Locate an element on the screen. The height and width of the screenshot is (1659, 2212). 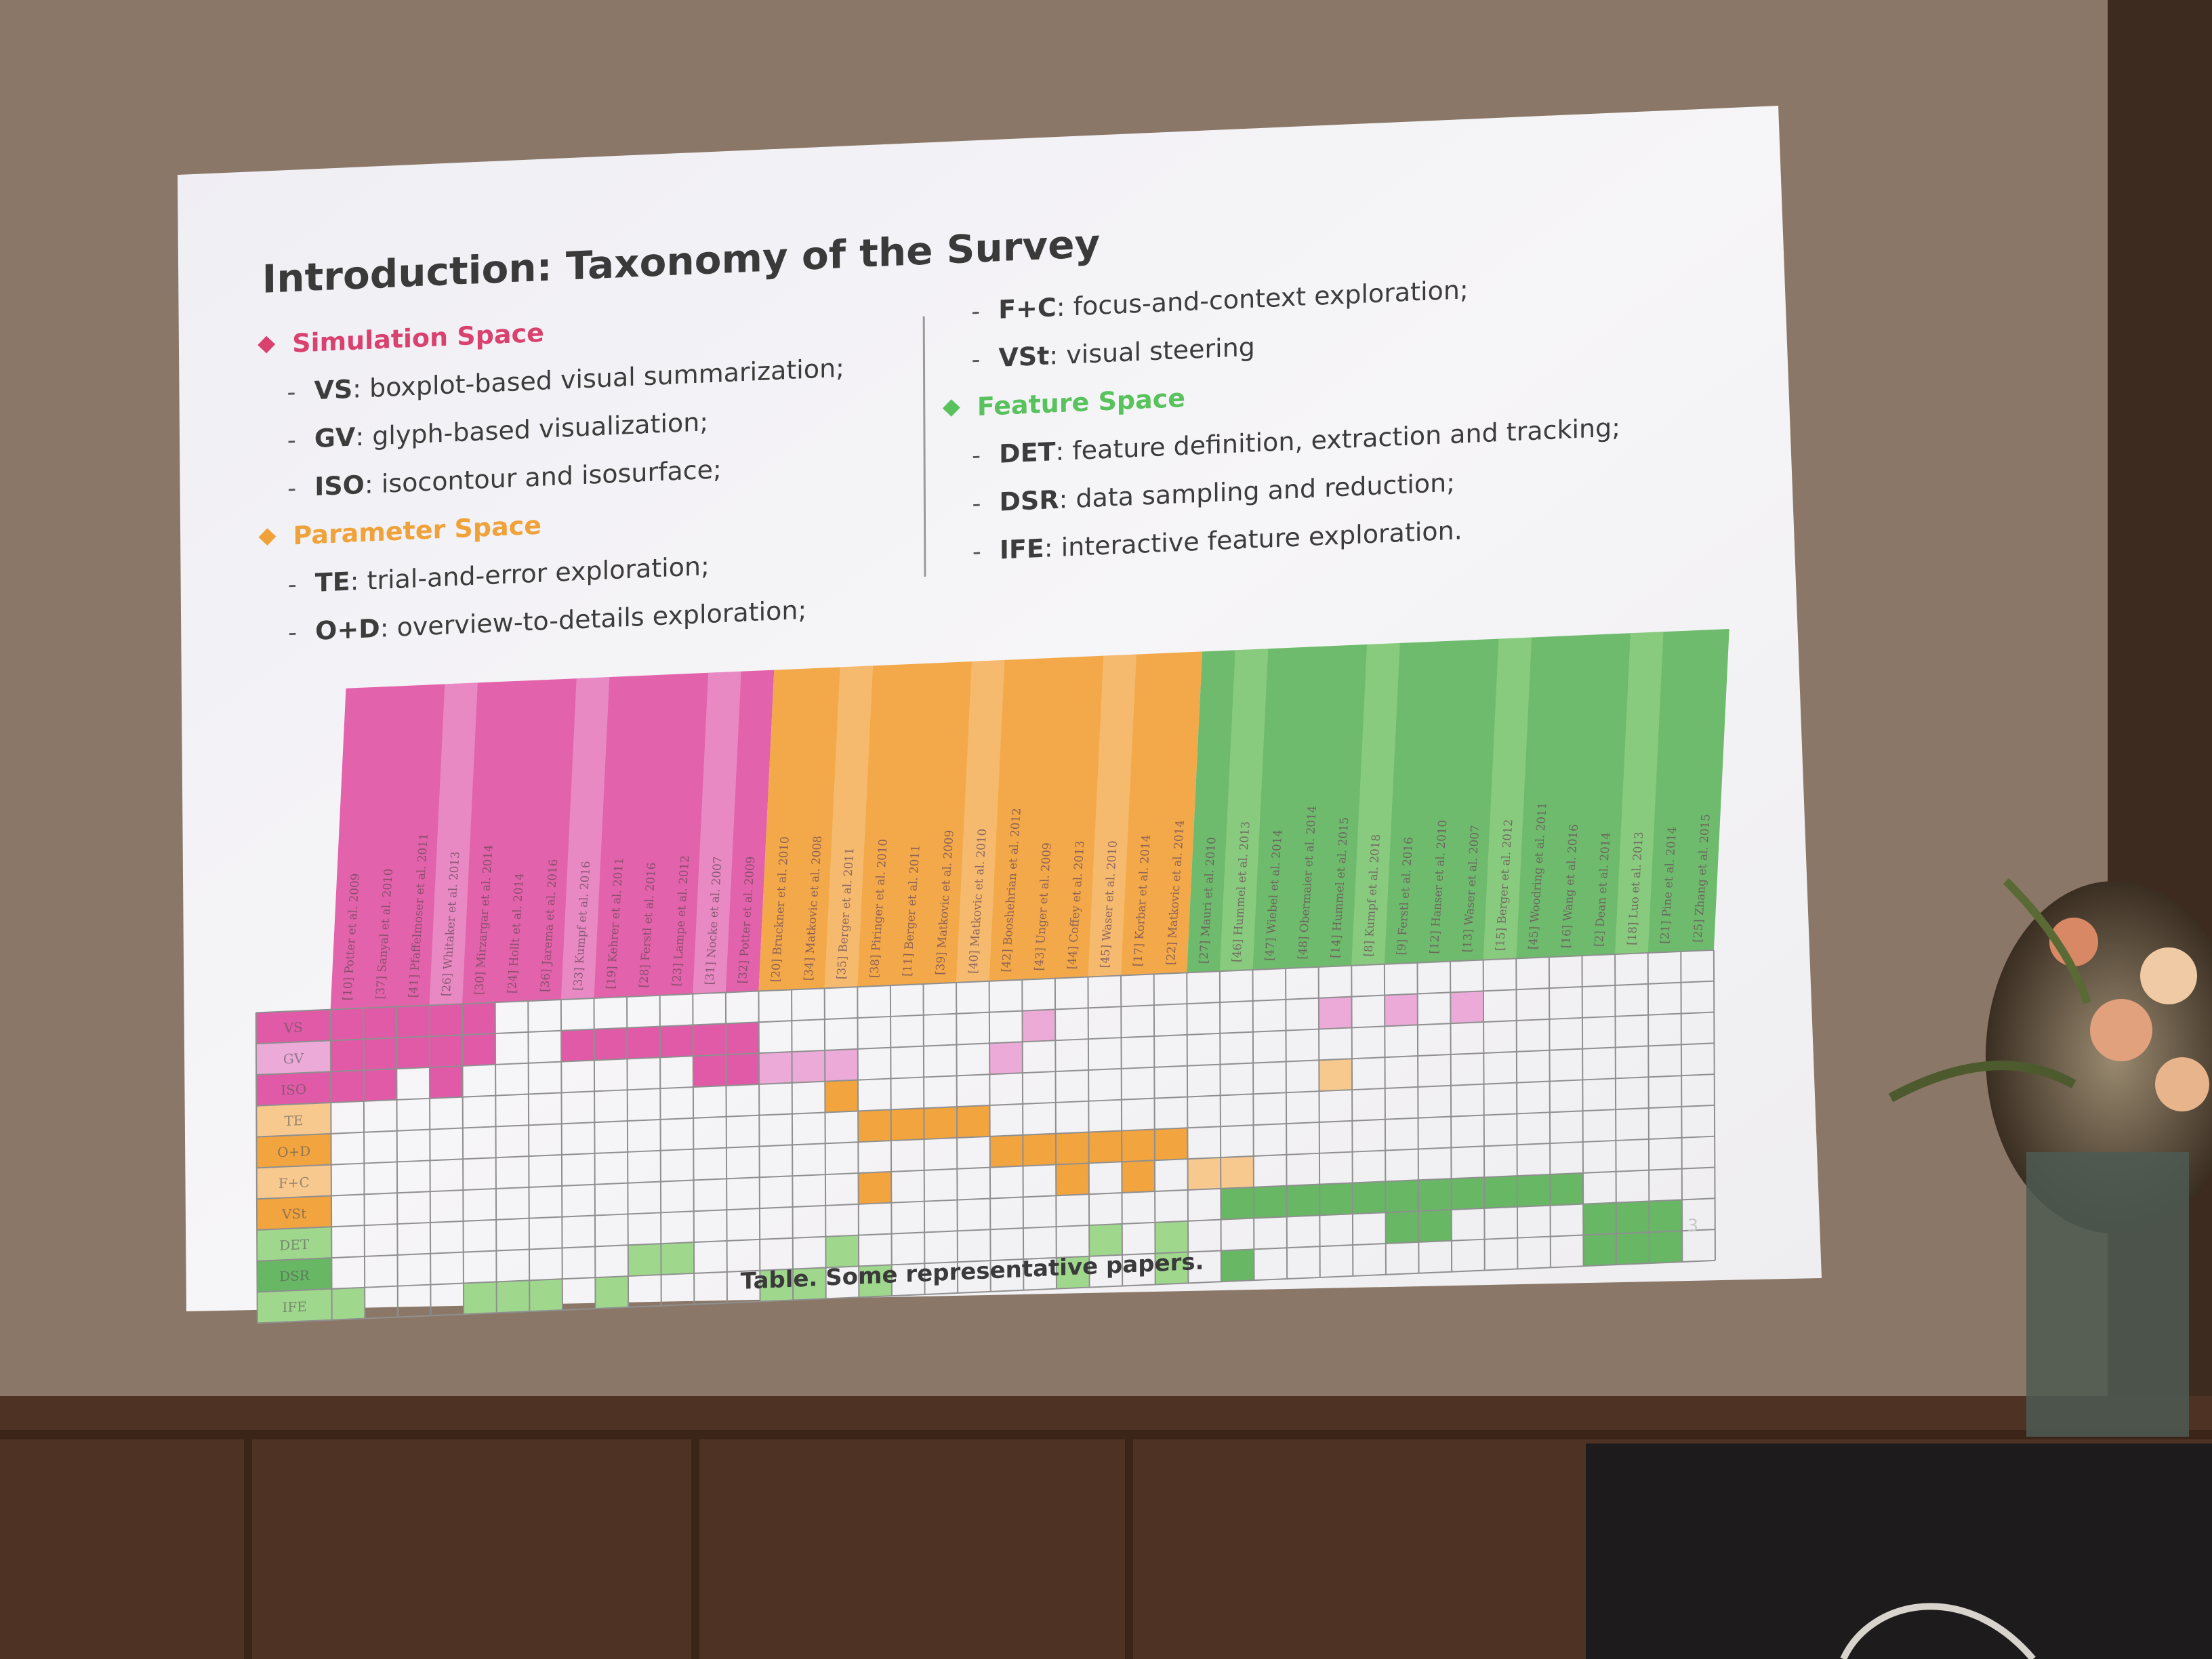
row-label: DET is located at coordinates (294, 1245).